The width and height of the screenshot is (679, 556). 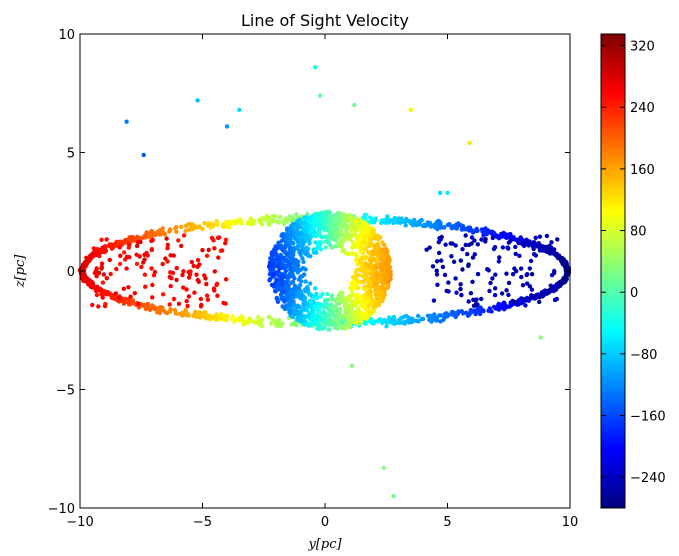 What do you see at coordinates (634, 293) in the screenshot?
I see `colorbar-tick-label: 0` at bounding box center [634, 293].